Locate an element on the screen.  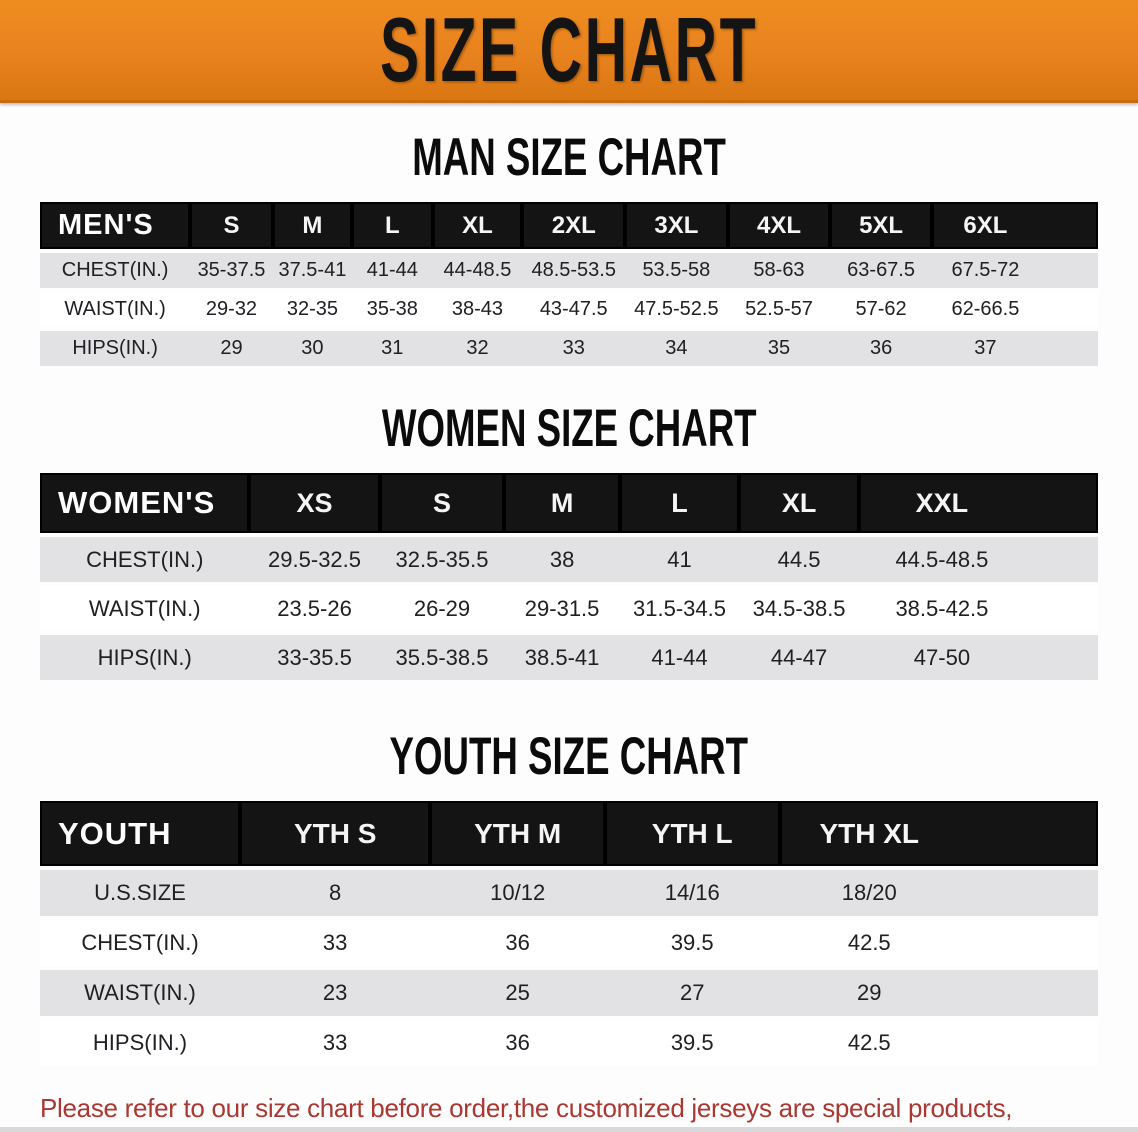
size-value-cell: 34.5-38.5 is located at coordinates (799, 608).